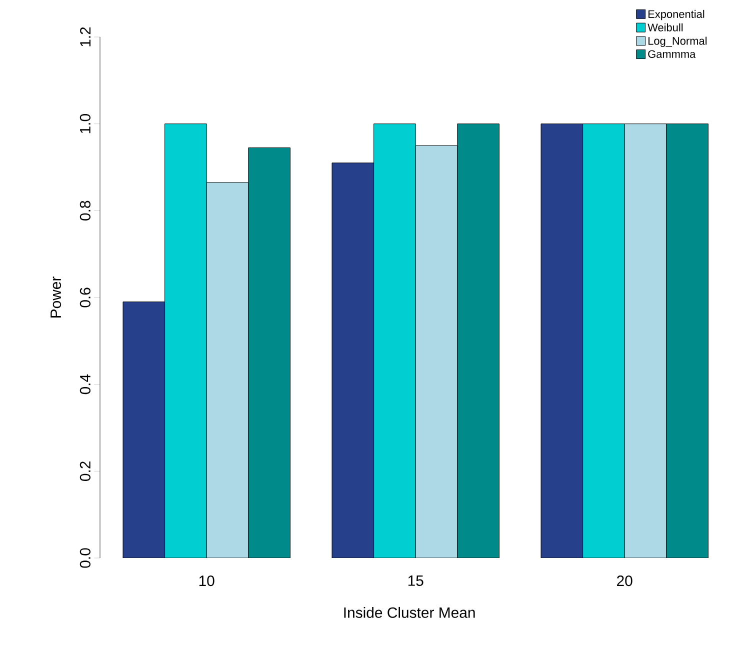 This screenshot has height=649, width=730. I want to click on x-tick-label: 20, so click(624, 581).